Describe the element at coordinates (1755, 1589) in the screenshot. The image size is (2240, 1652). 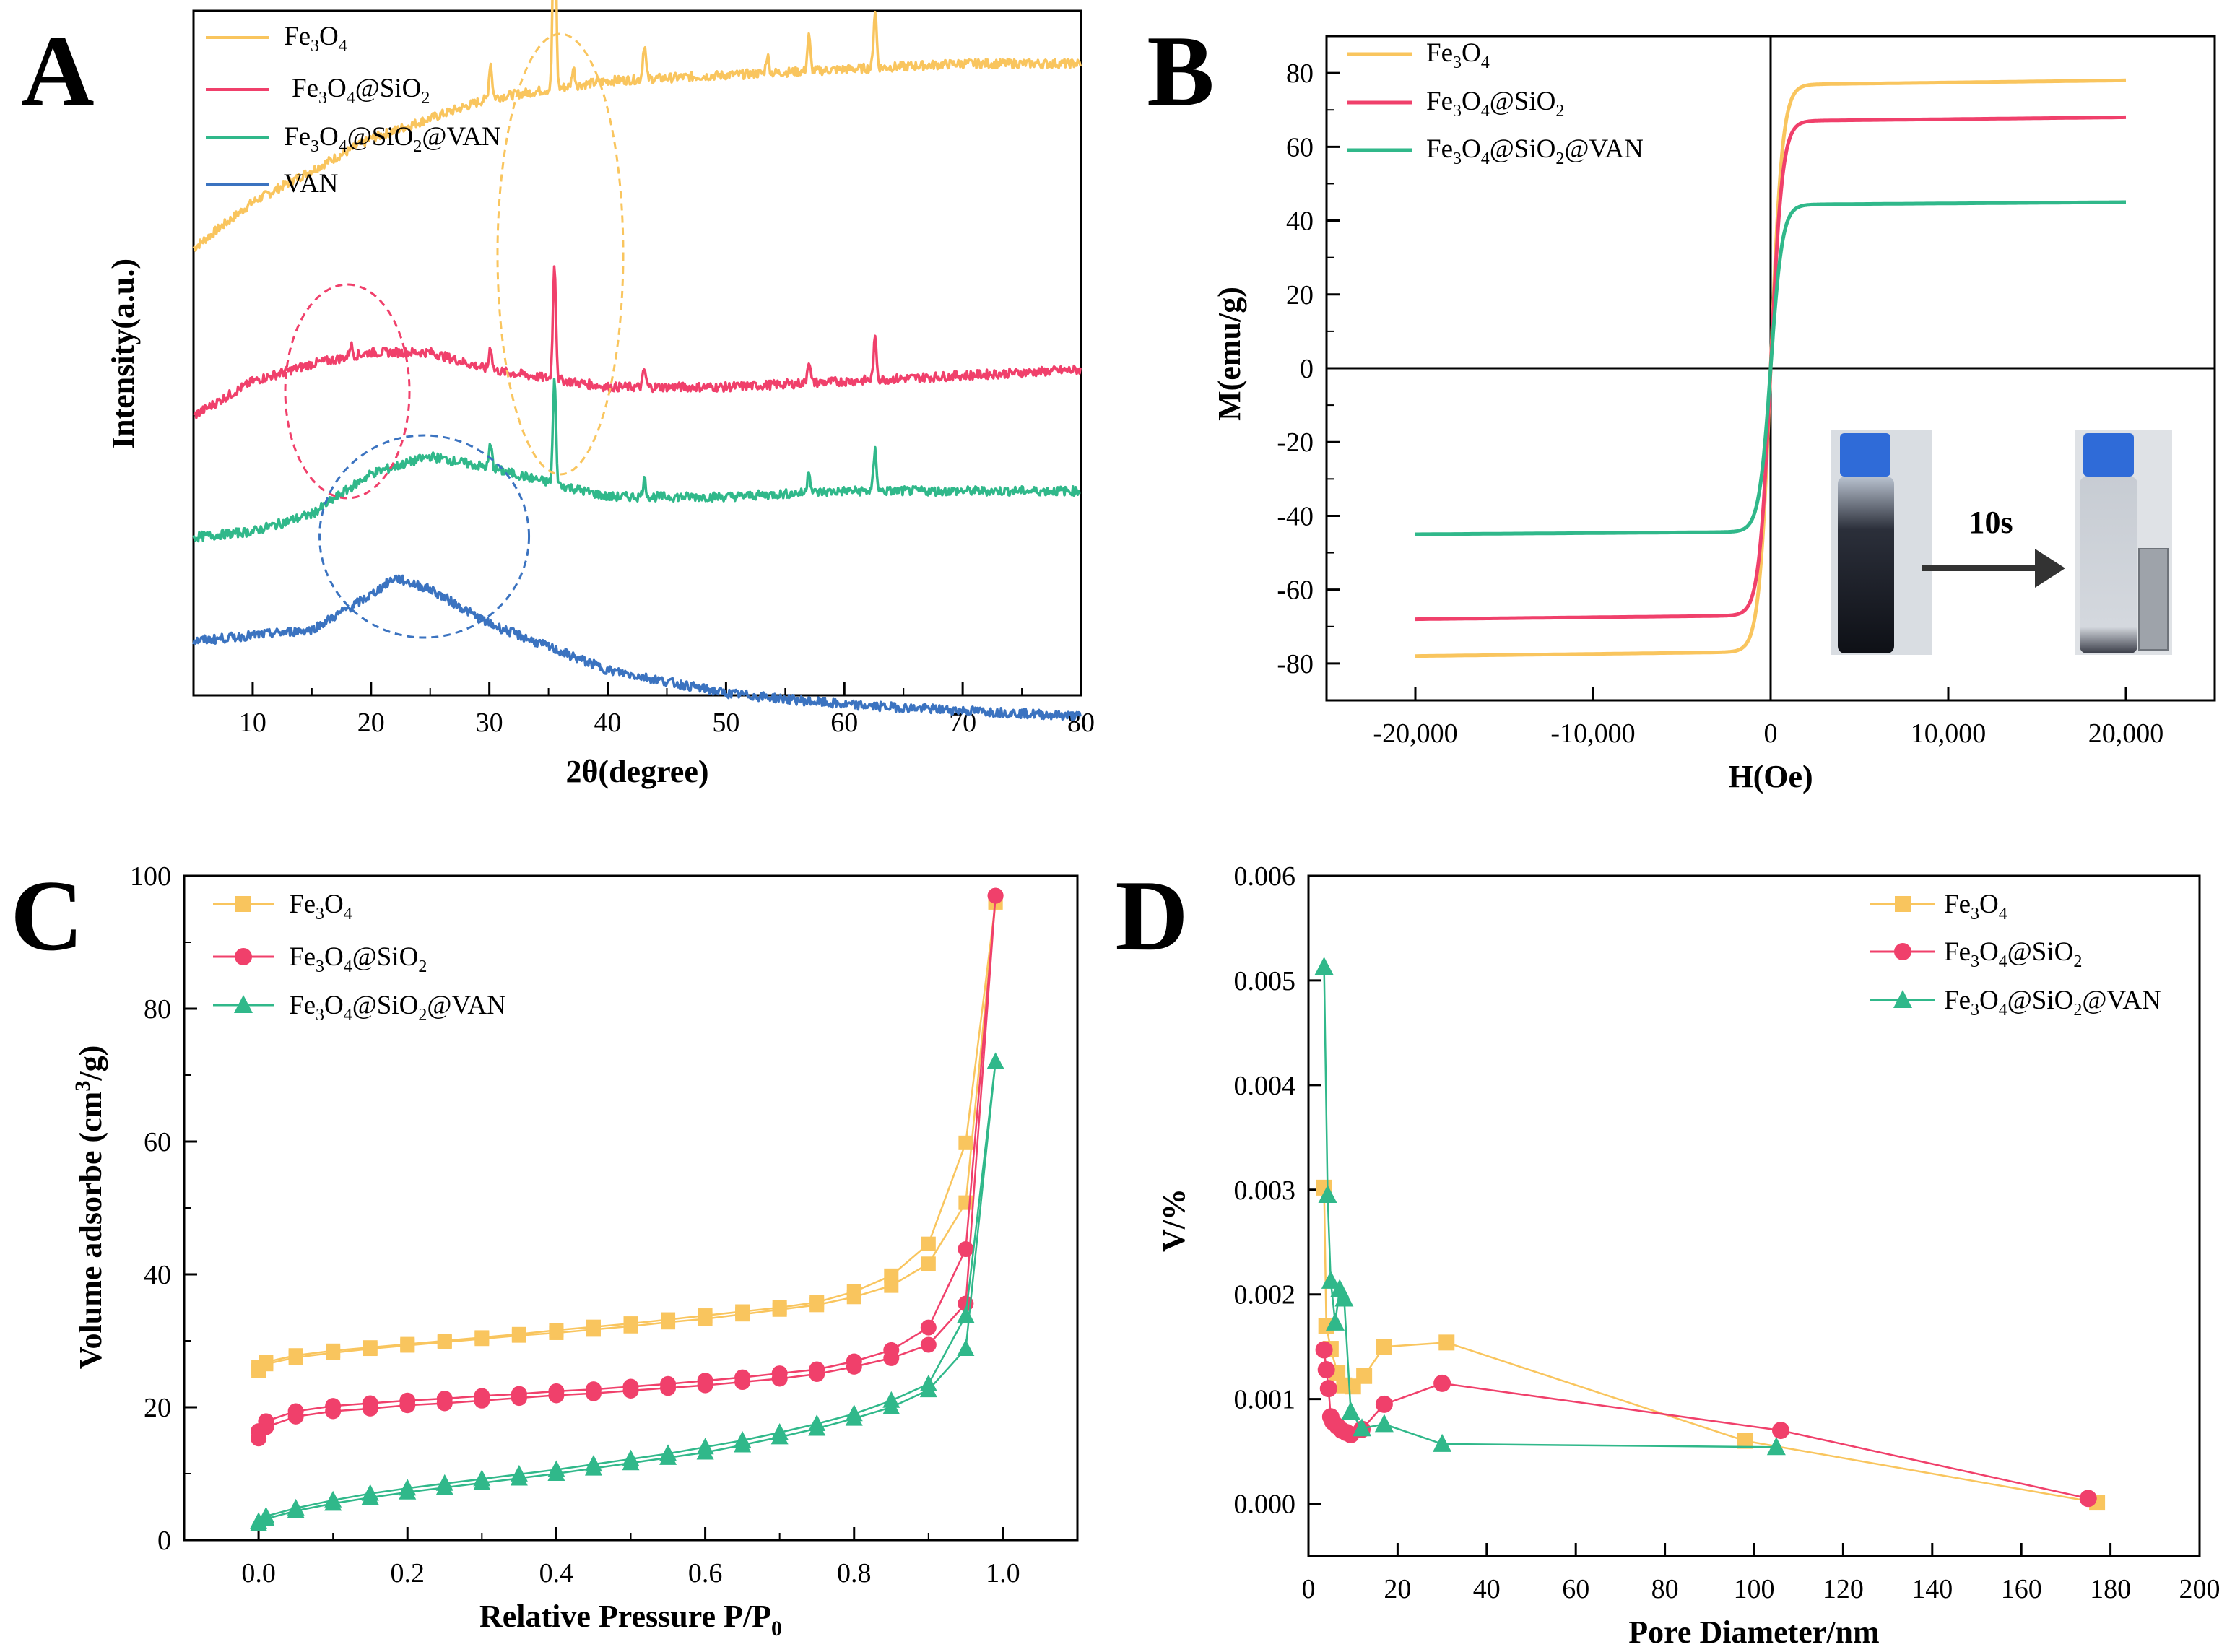
I see `x-tick-label: 100` at that location.